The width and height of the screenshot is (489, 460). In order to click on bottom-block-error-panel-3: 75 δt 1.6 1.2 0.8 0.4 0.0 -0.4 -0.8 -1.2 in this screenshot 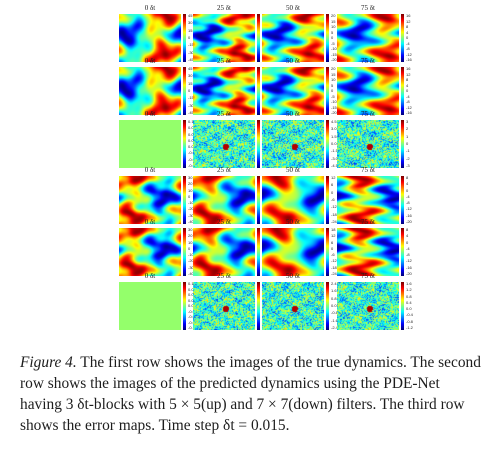, I will do `click(375, 301)`.